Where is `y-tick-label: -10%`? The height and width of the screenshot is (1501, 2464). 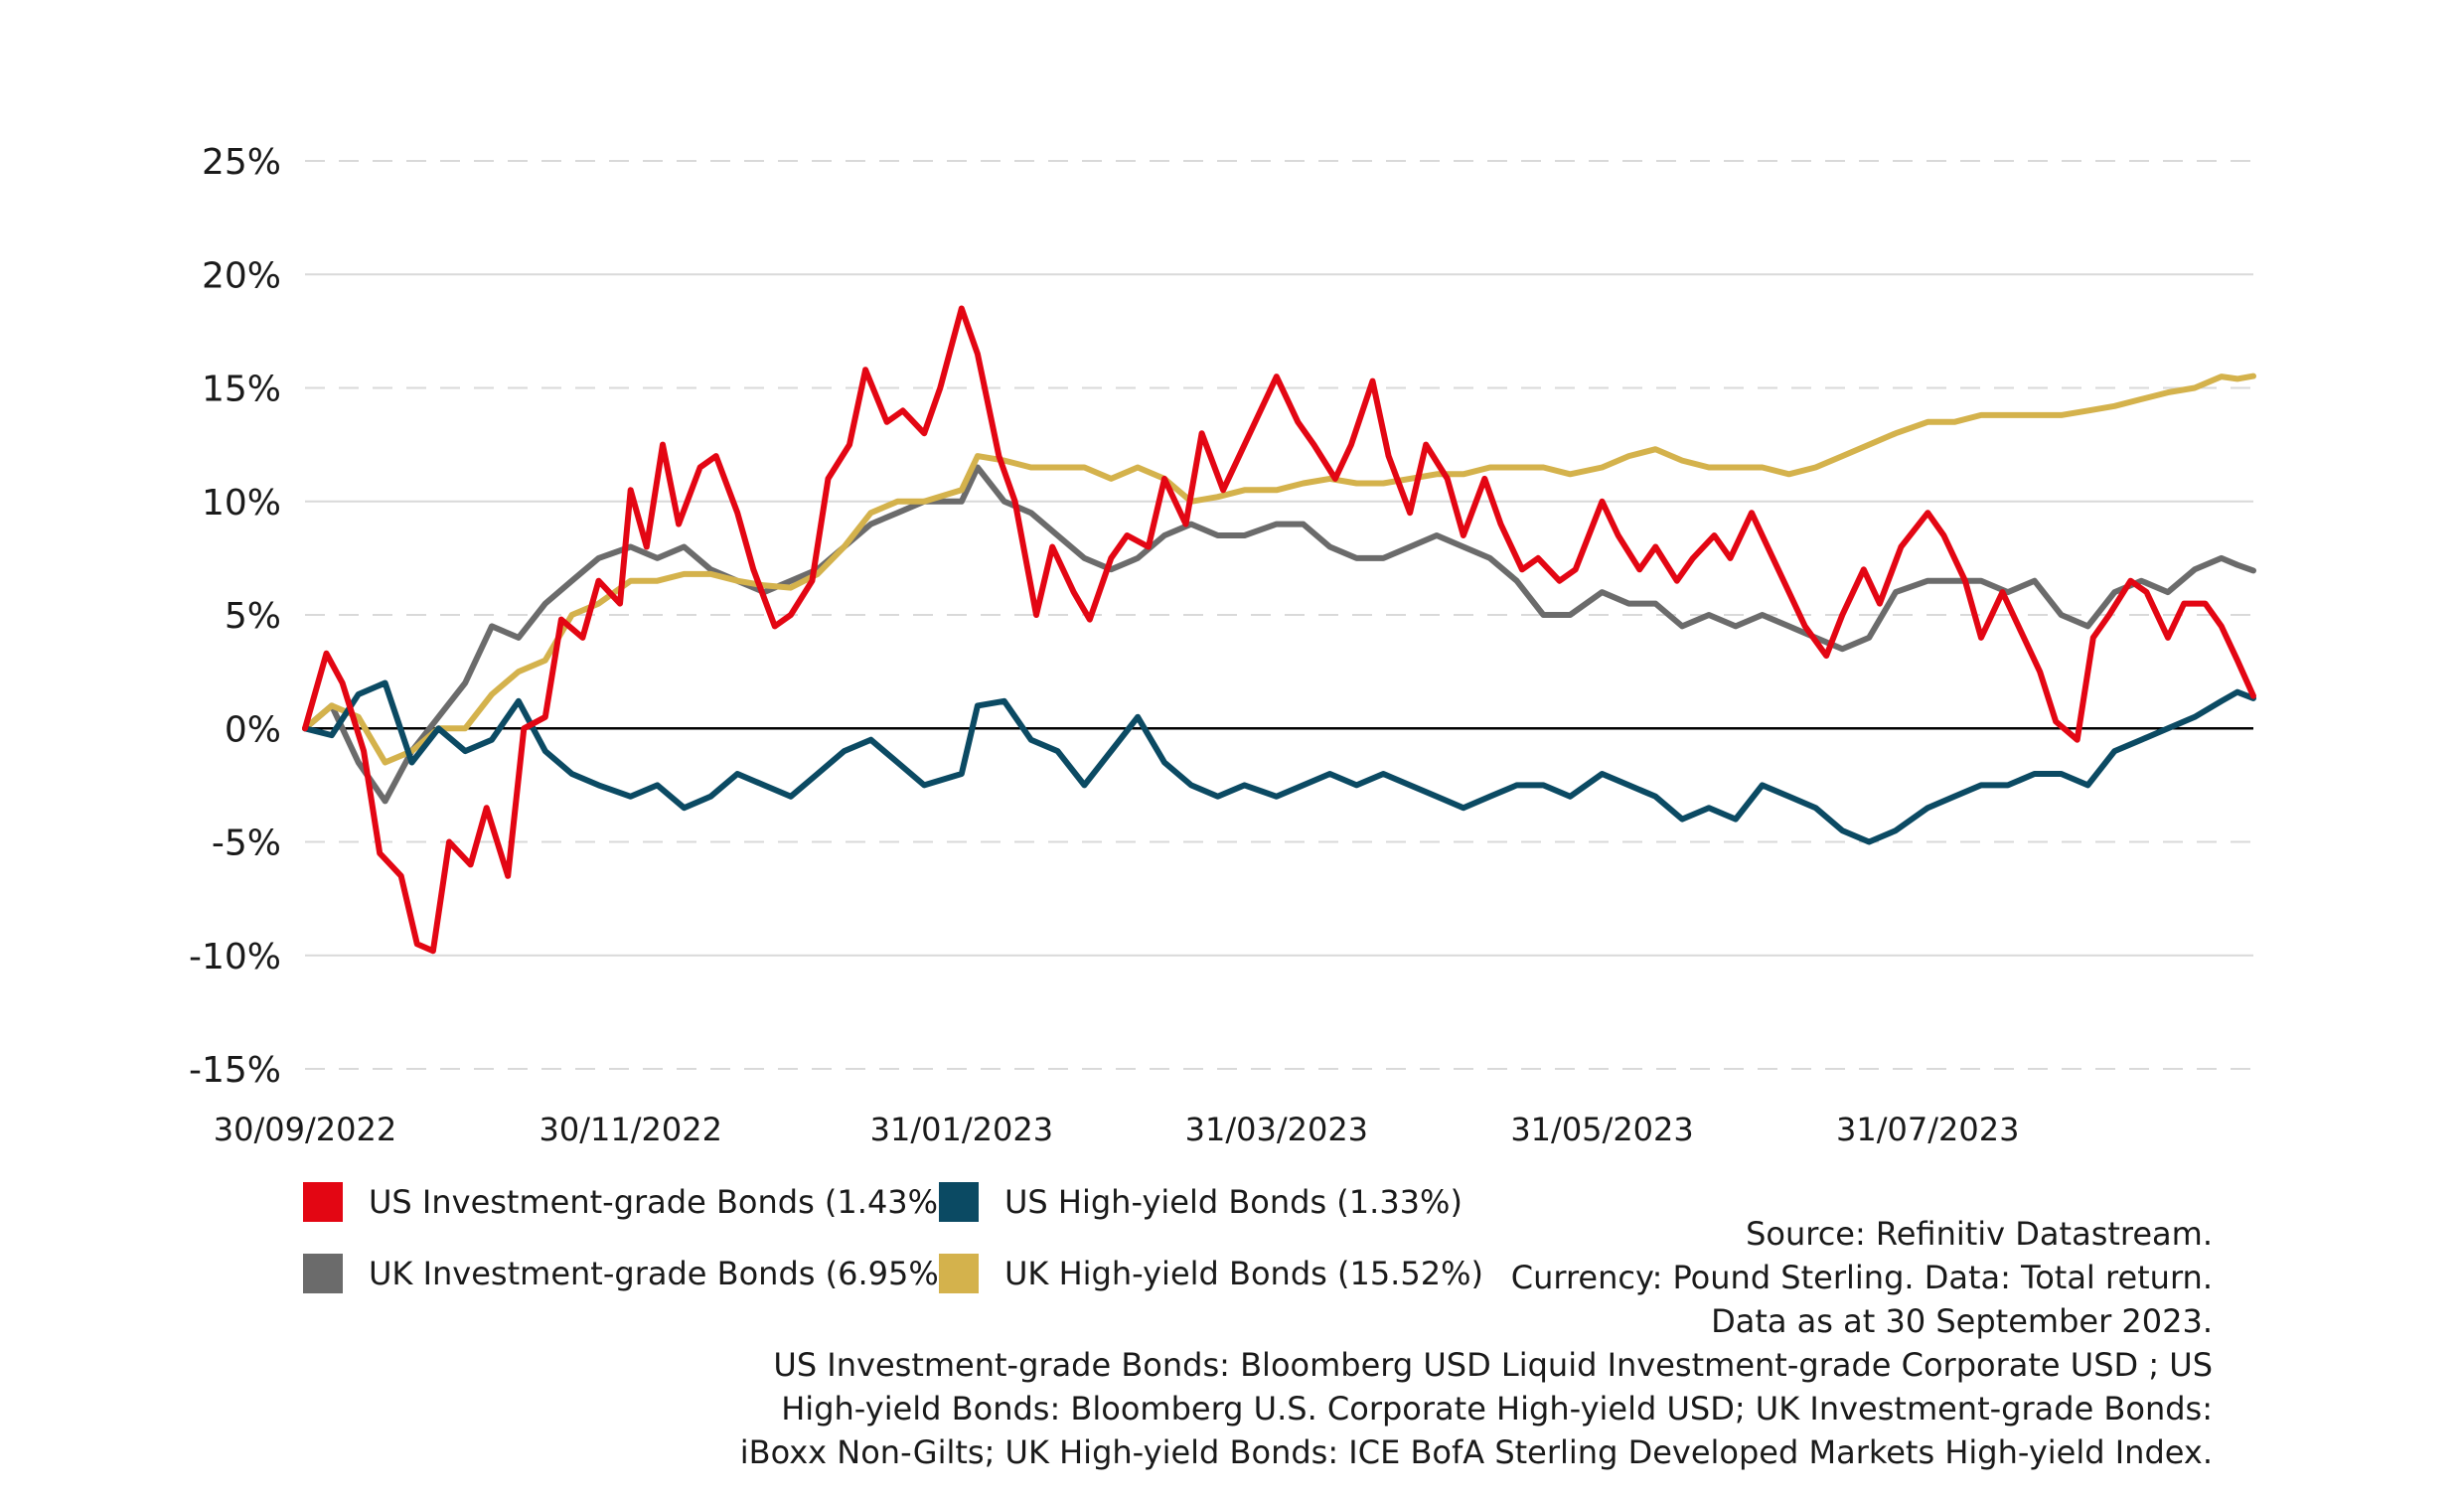 y-tick-label: -10% is located at coordinates (235, 957).